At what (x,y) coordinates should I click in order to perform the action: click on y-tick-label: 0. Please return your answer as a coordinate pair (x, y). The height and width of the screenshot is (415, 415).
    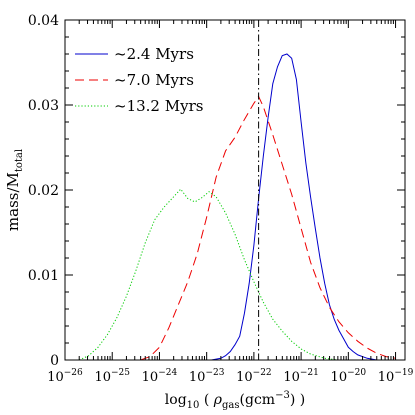
    Looking at the image, I should click on (54, 361).